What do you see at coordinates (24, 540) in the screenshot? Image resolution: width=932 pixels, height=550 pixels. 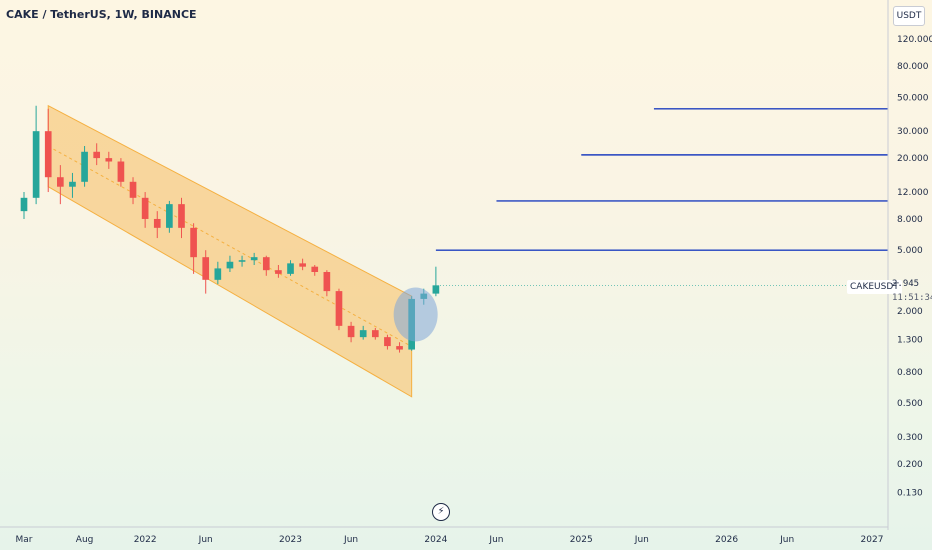 I see `time-tick-label: Mar` at bounding box center [24, 540].